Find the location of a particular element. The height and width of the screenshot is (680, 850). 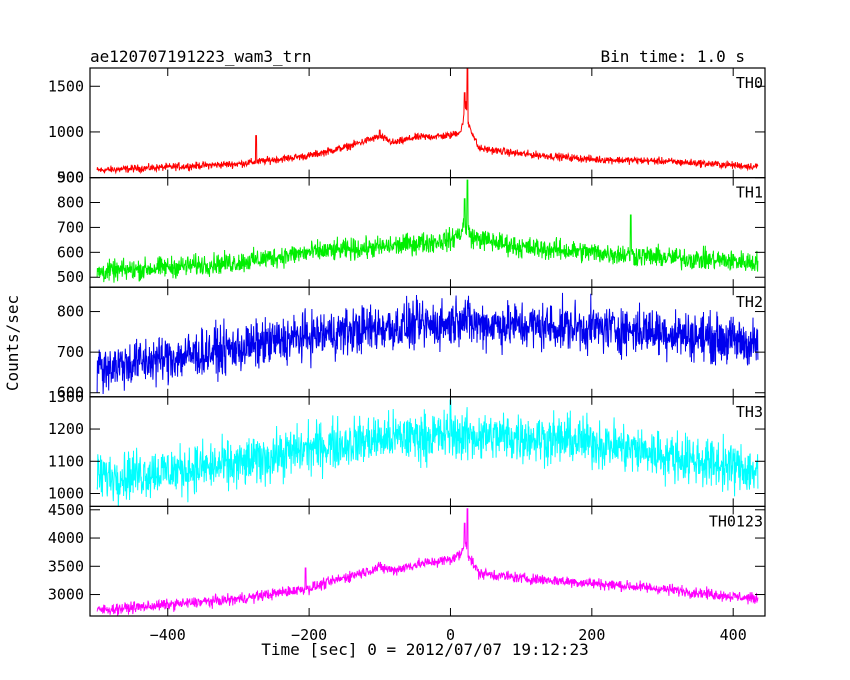

series-line-th0123 is located at coordinates (427, 562).